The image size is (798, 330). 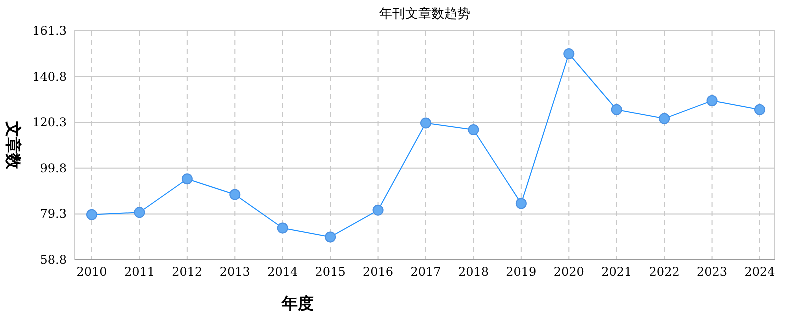 I want to click on y-tick-label: 79.3, so click(x=53, y=214).